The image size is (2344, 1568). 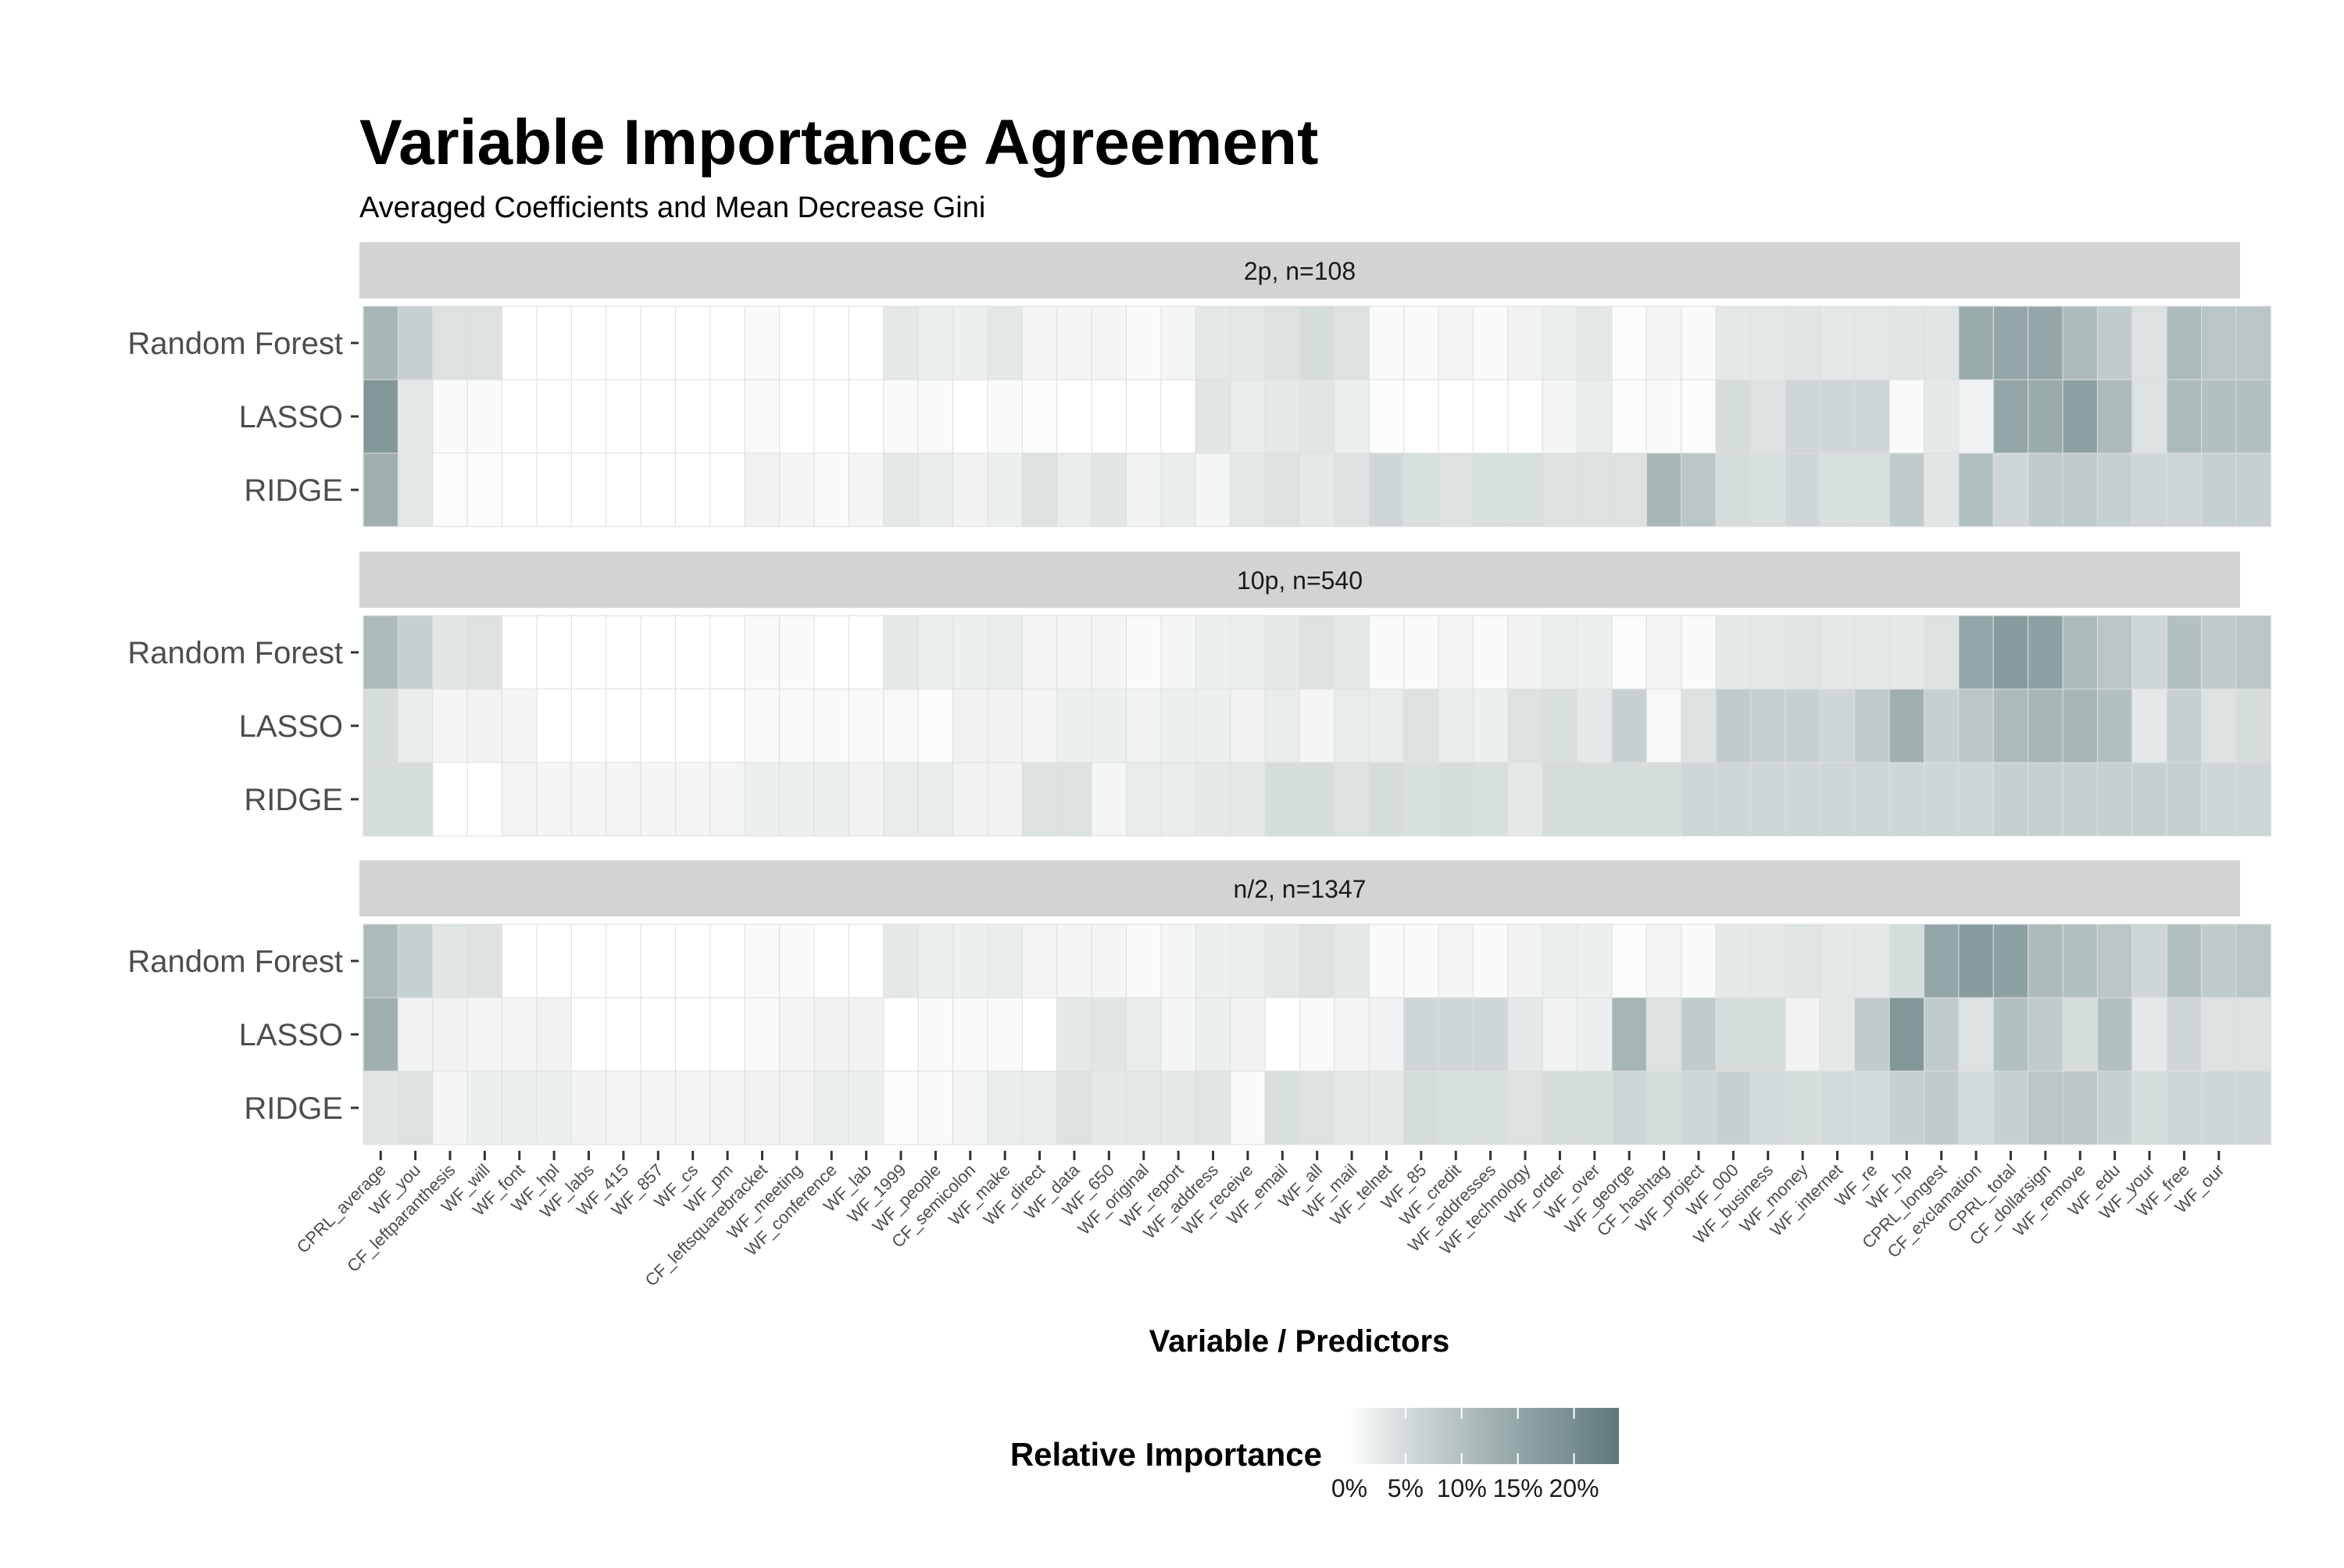 What do you see at coordinates (1300, 271) in the screenshot?
I see `facet-strip-label: 2p, n=108` at bounding box center [1300, 271].